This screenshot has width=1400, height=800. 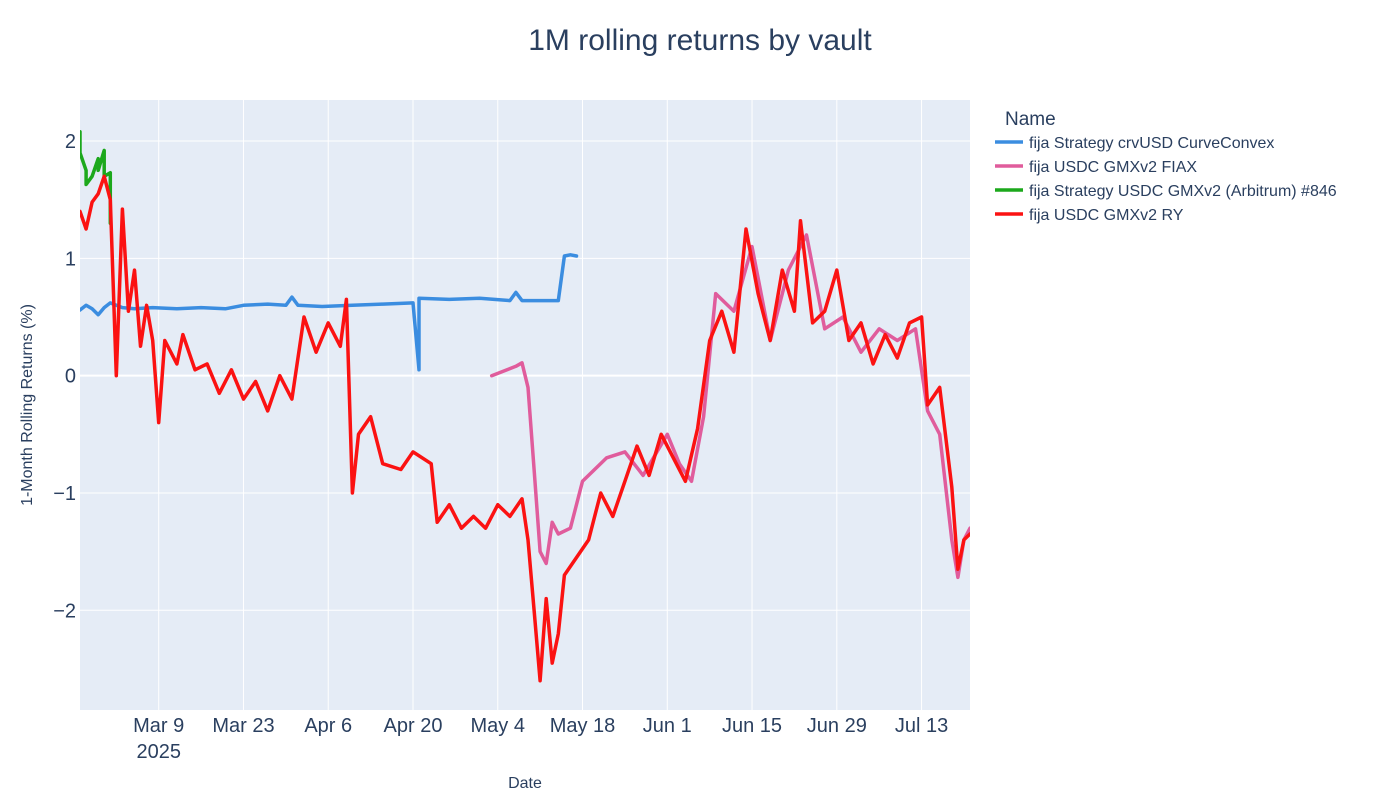 What do you see at coordinates (752, 726) in the screenshot?
I see `x-tick-label: Jun 15` at bounding box center [752, 726].